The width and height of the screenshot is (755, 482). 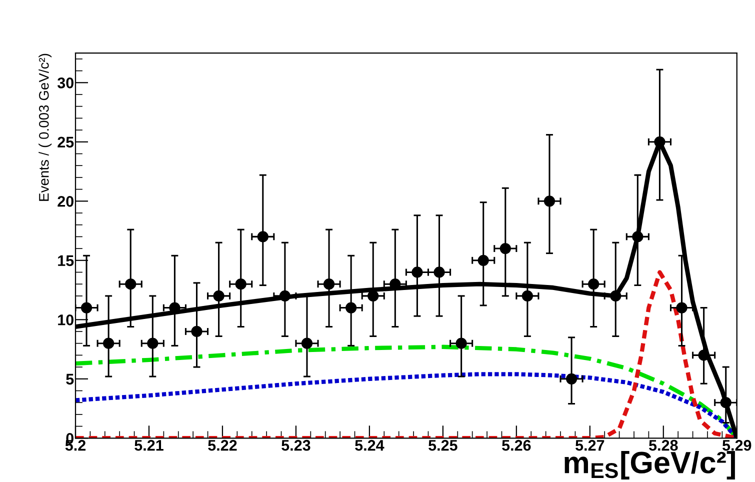 I want to click on y-tick-label: 10, so click(x=66, y=320).